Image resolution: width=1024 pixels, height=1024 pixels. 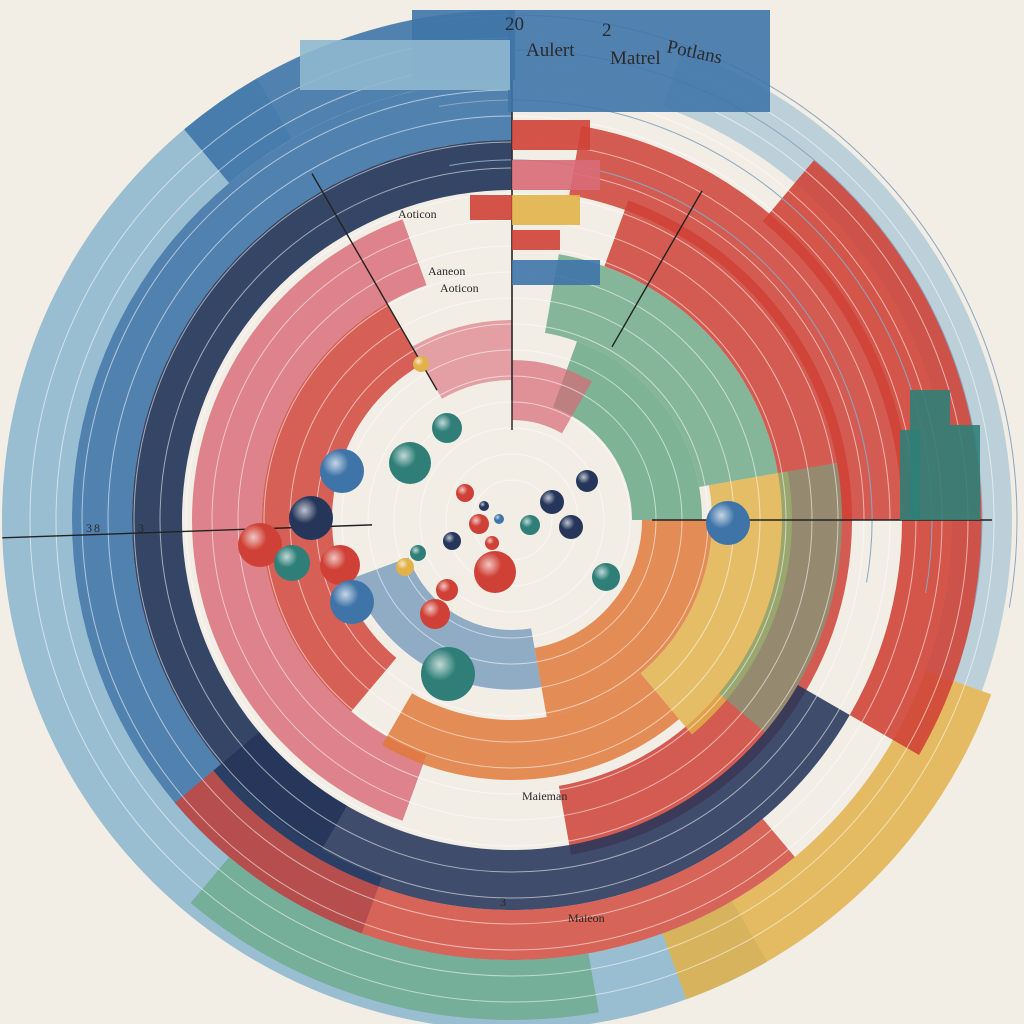 I want to click on center-word-2-label: Aaneon, so click(x=446, y=271).